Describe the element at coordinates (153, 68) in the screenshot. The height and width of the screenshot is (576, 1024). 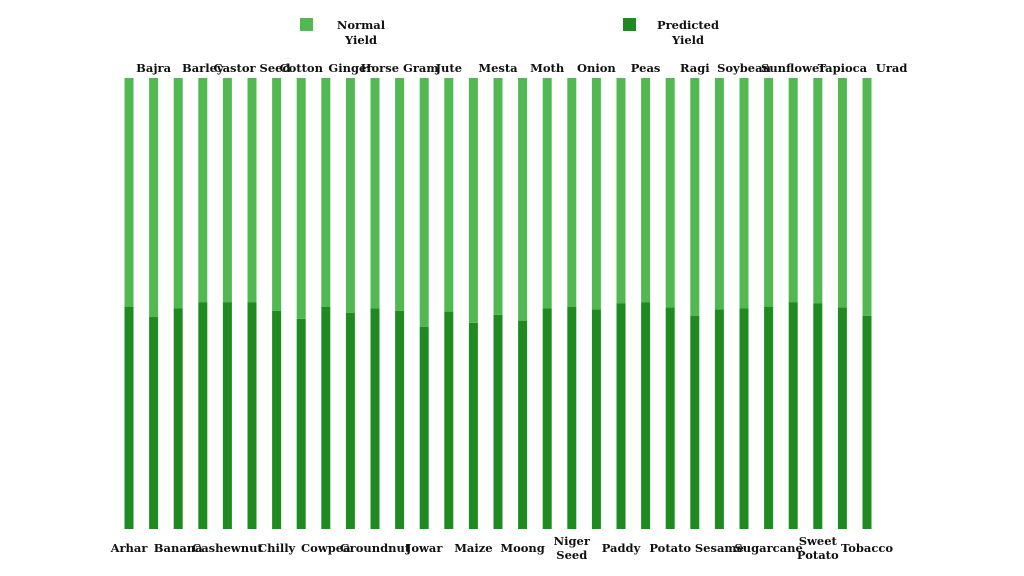
I see `category-label-bajra: Bajra` at that location.